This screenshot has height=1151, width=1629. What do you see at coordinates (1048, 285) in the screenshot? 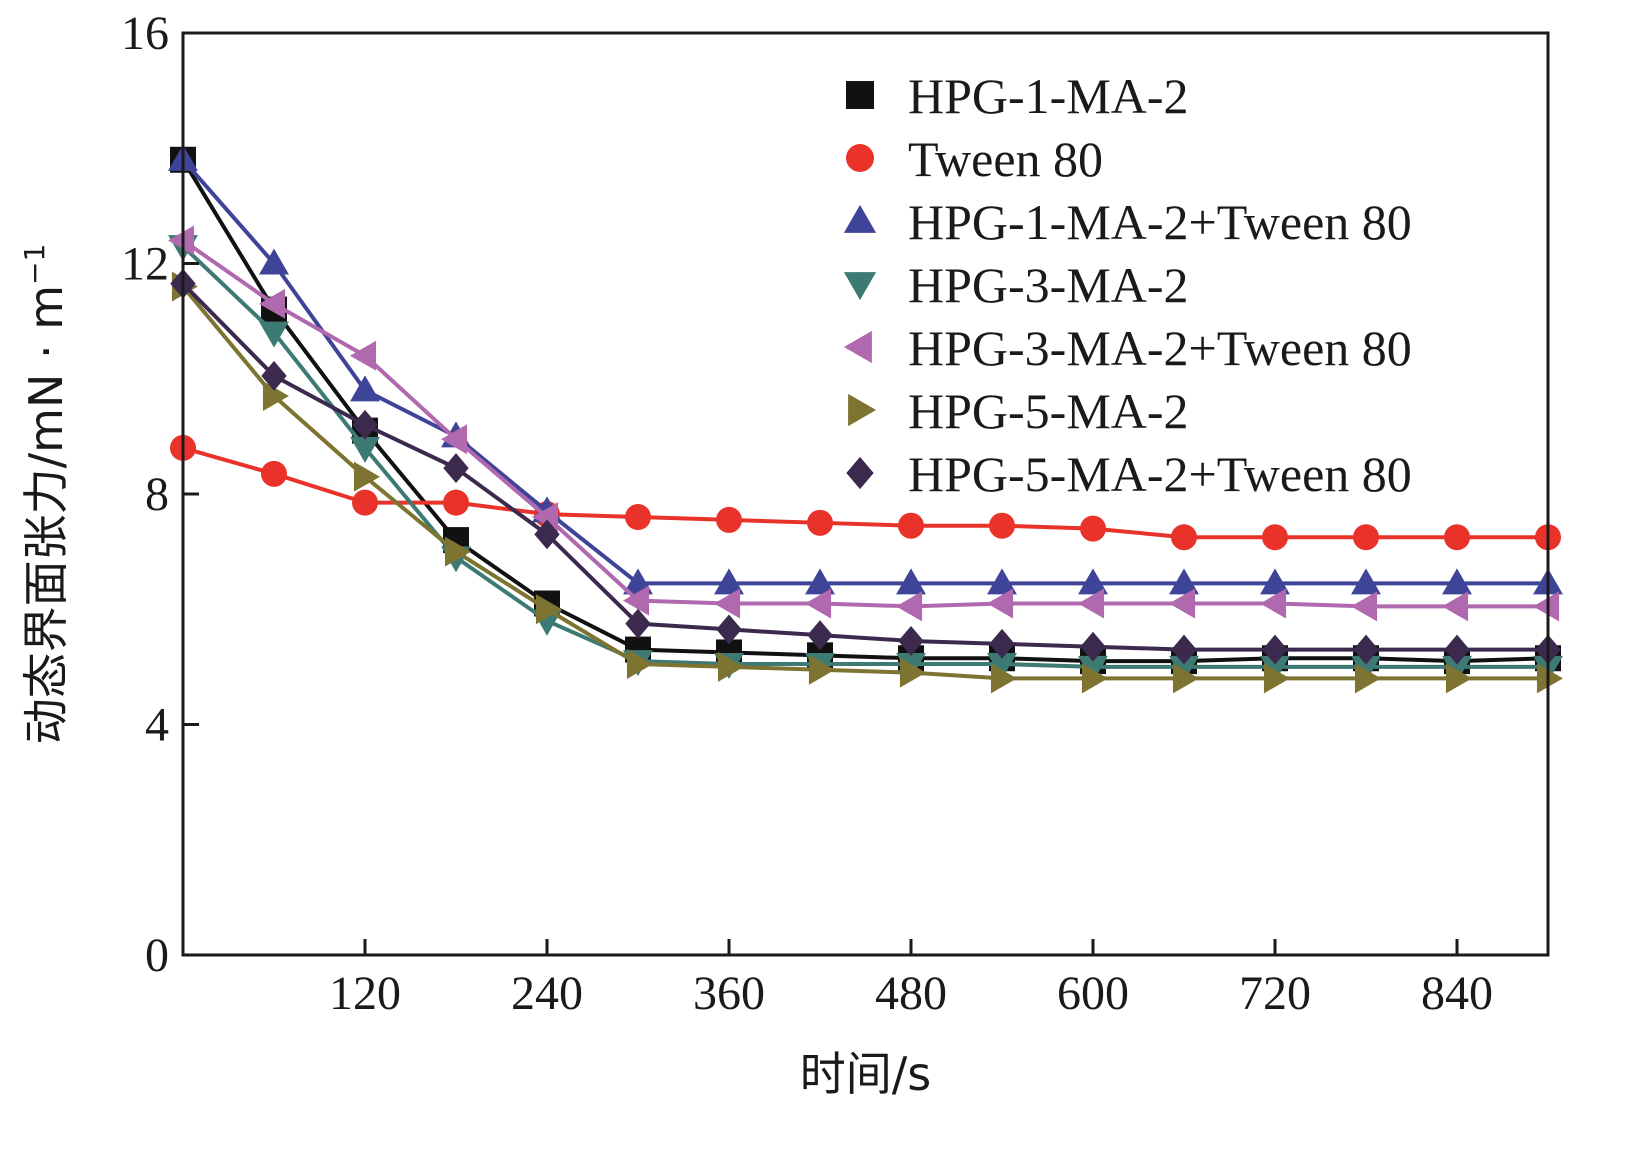
I see `legend-label: HPG-3-MA-2` at bounding box center [1048, 285].